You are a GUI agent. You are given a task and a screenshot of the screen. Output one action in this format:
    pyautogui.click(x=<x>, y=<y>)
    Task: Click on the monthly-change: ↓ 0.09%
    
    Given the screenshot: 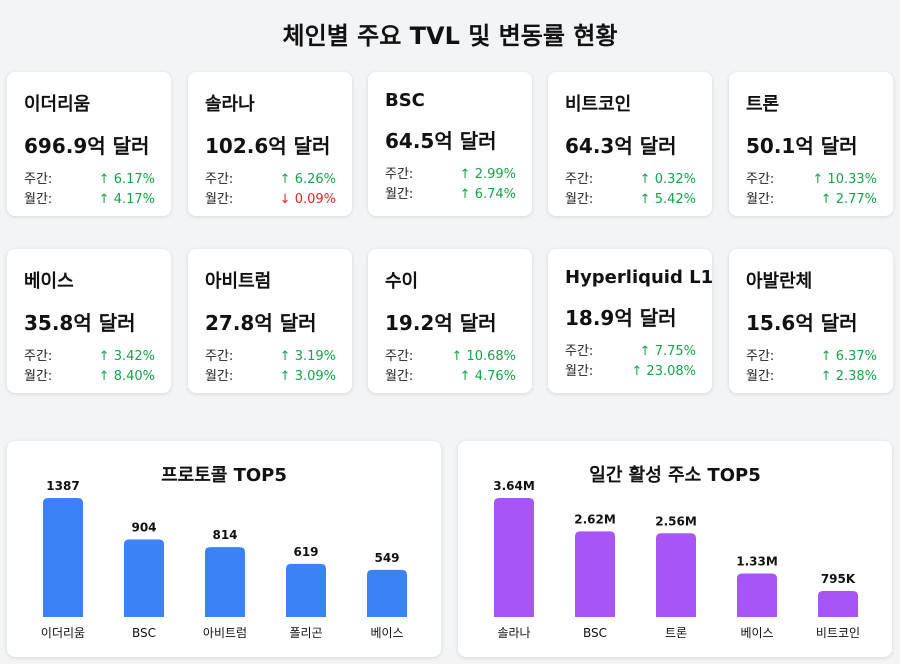 What is the action you would take?
    pyautogui.click(x=307, y=199)
    